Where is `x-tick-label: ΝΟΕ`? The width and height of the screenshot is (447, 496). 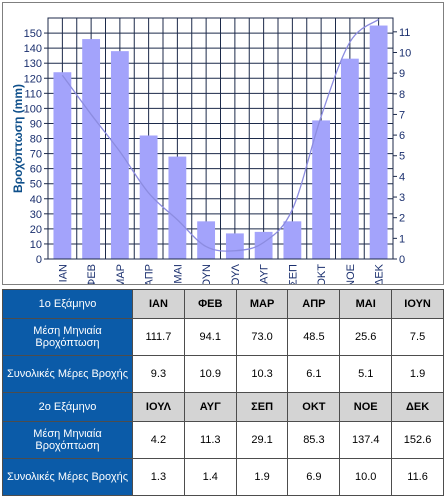 x-tick-label: ΝΟΕ is located at coordinates (351, 274).